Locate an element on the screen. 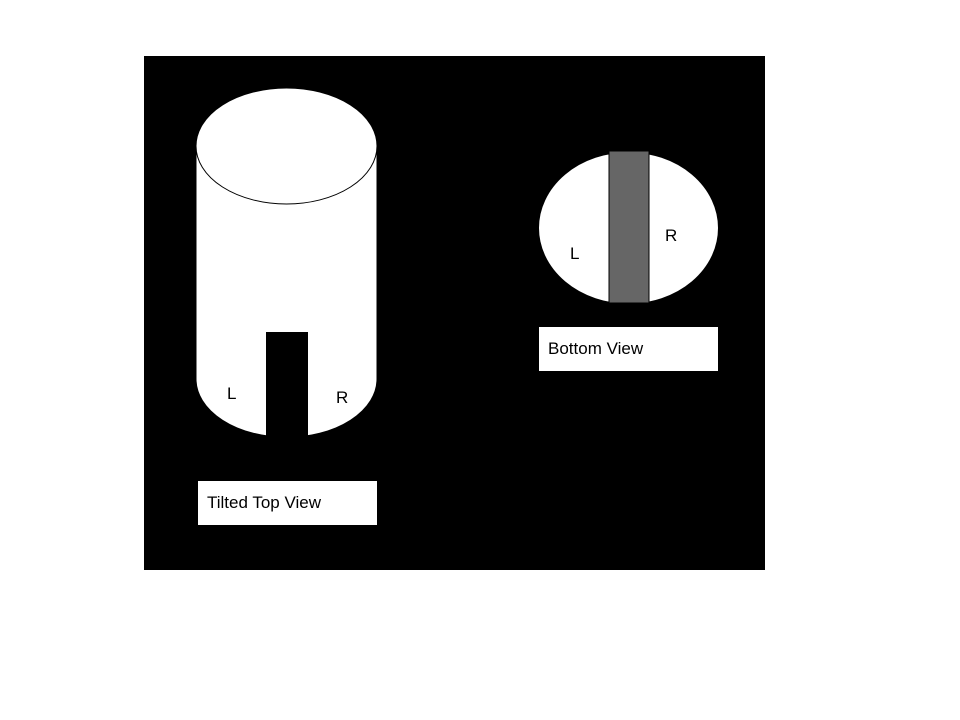 The width and height of the screenshot is (960, 720). cylinder-top-ellipse is located at coordinates (286, 146).